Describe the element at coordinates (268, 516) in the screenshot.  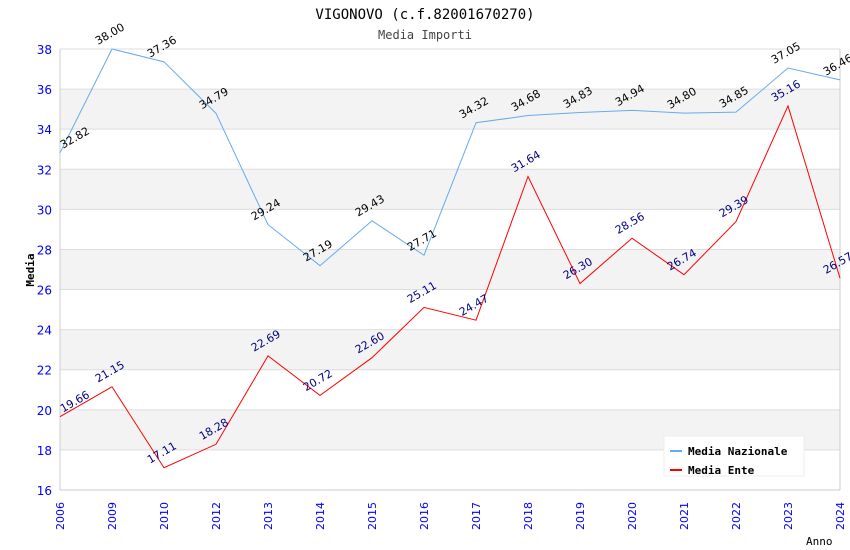
I see `x-tick-label: 2013` at that location.